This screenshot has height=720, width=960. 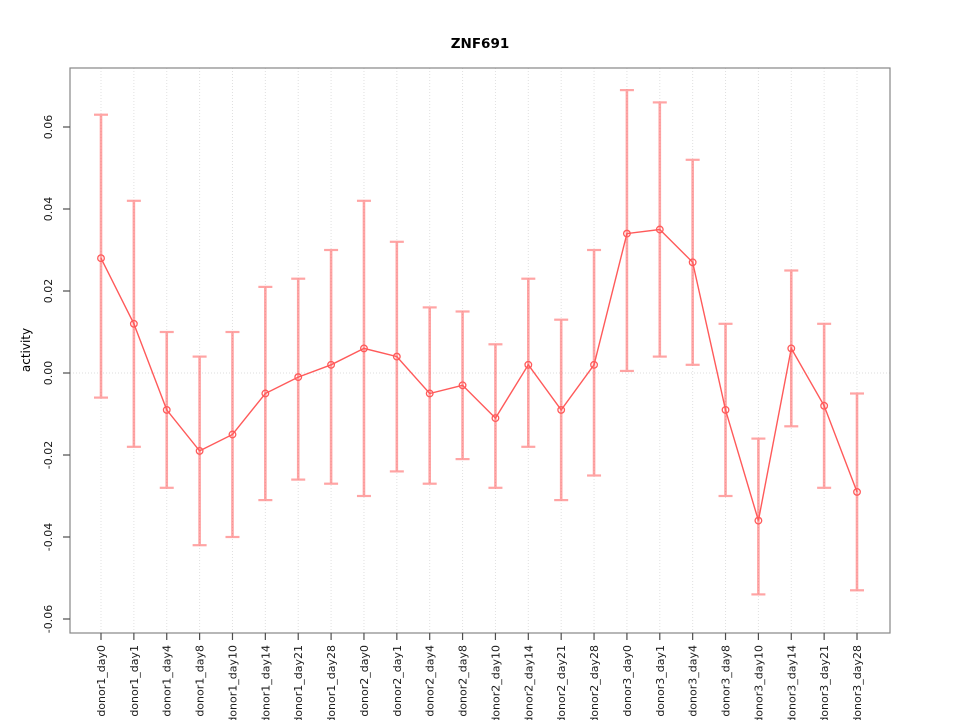 What do you see at coordinates (134, 681) in the screenshot?
I see `x-tick-label: donor1_day1` at bounding box center [134, 681].